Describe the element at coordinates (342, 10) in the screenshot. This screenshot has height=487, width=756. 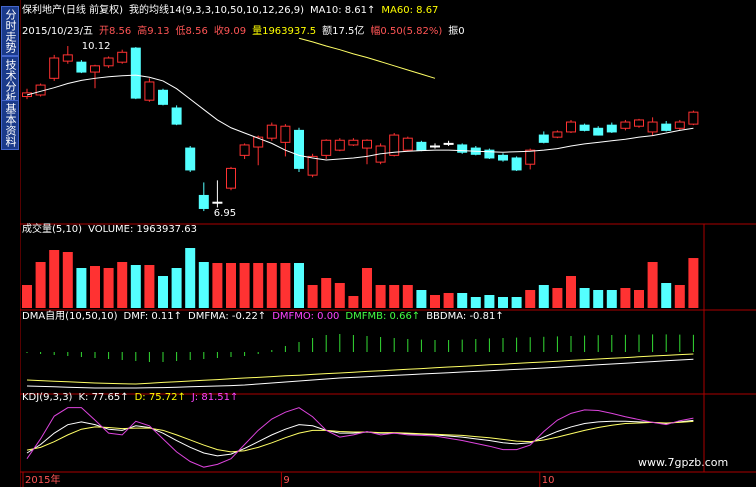
I see `info-item: MA10: 8.61↑` at that location.